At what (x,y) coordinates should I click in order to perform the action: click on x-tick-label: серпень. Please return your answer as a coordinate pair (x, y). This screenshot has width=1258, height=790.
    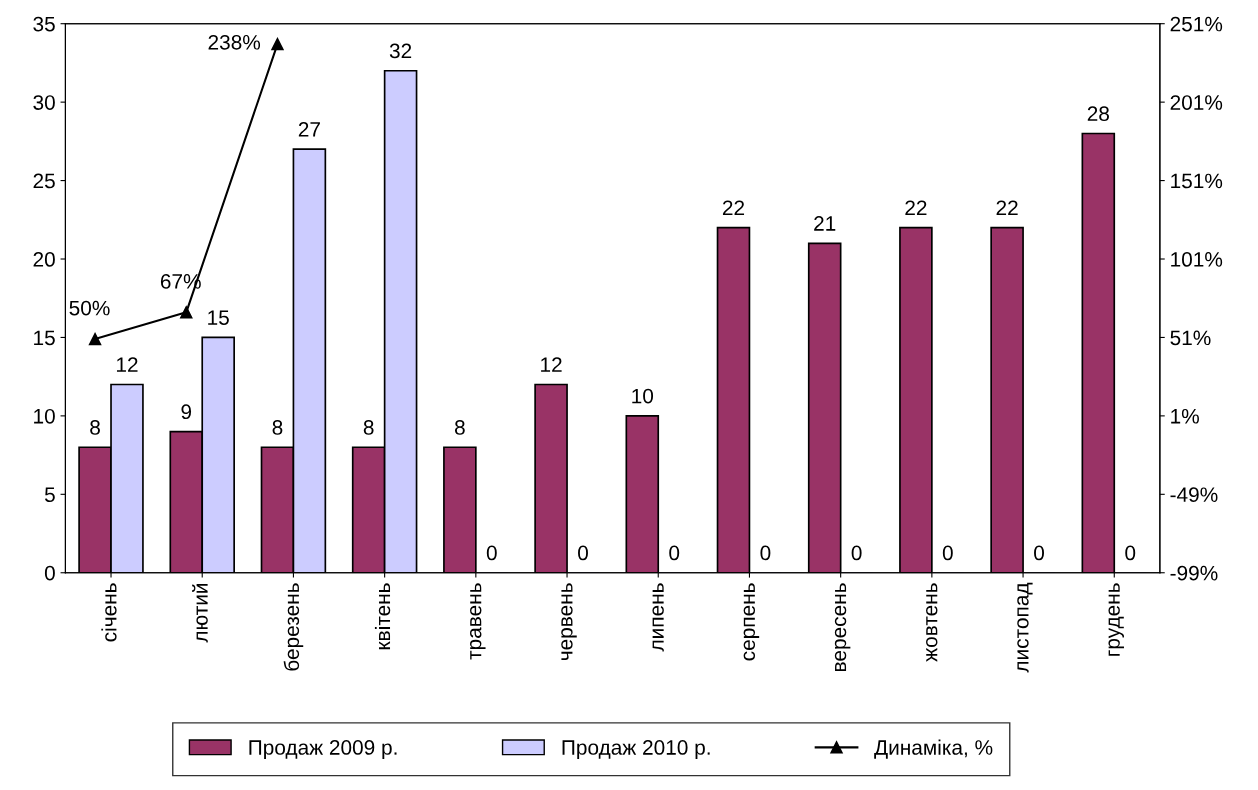
    Looking at the image, I should click on (751, 622).